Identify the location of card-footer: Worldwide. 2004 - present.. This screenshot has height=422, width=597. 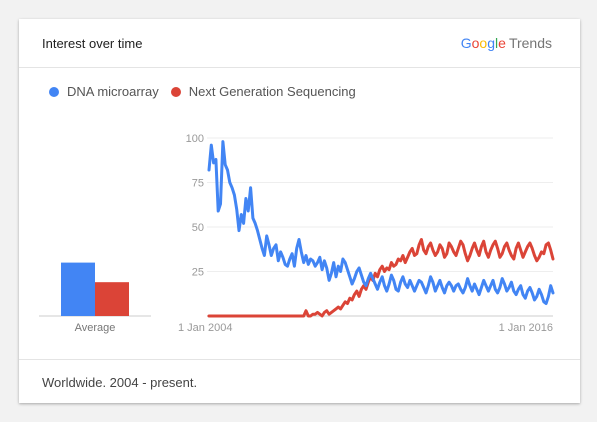
(299, 381).